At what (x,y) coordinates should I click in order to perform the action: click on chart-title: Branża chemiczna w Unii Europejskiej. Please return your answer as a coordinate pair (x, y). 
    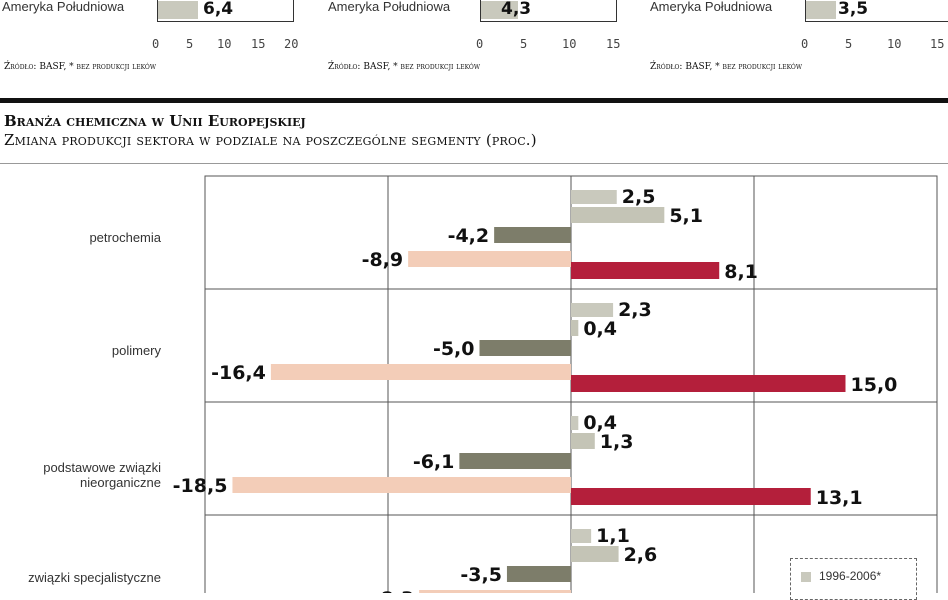
    Looking at the image, I should click on (155, 121).